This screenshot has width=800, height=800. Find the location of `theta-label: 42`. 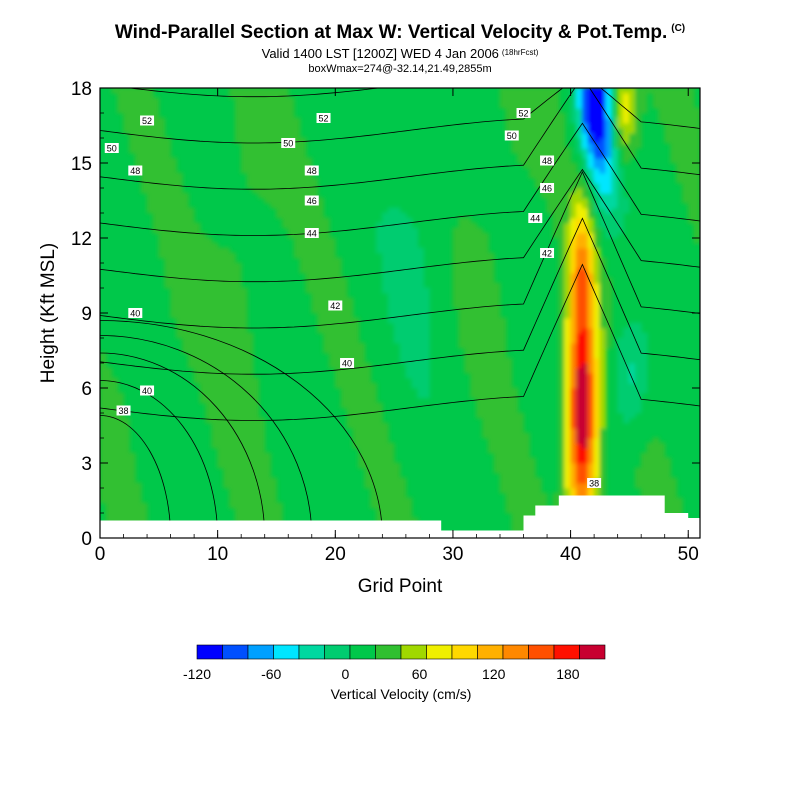

theta-label: 42 is located at coordinates (335, 305).